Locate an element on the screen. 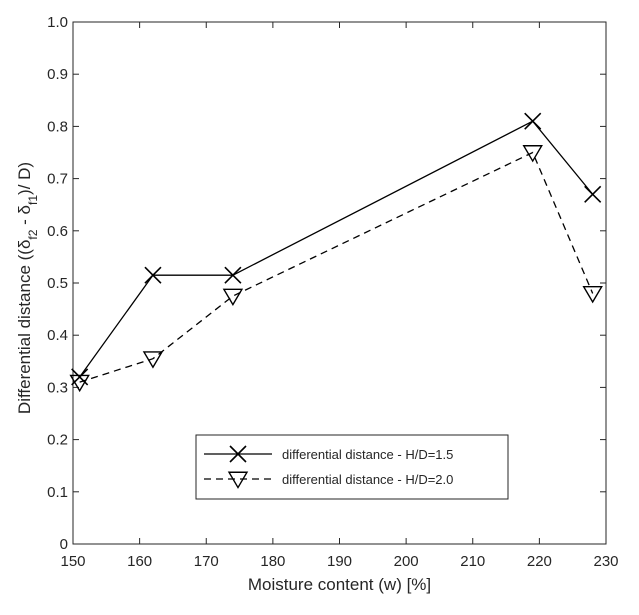 Image resolution: width=639 pixels, height=615 pixels. x-axis-label: Moisture content (w) [%] is located at coordinates (339, 584).